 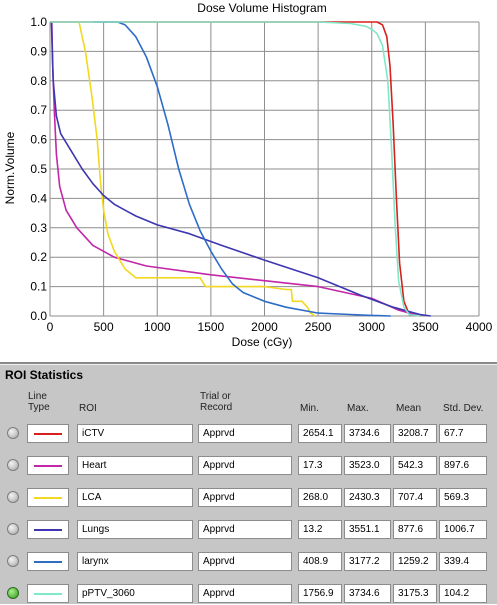 I want to click on roi-row-pptv-3060: pPTV_3060 Apprvd 1756.9 3734.6 3175.3 104.2, so click(x=248, y=594).